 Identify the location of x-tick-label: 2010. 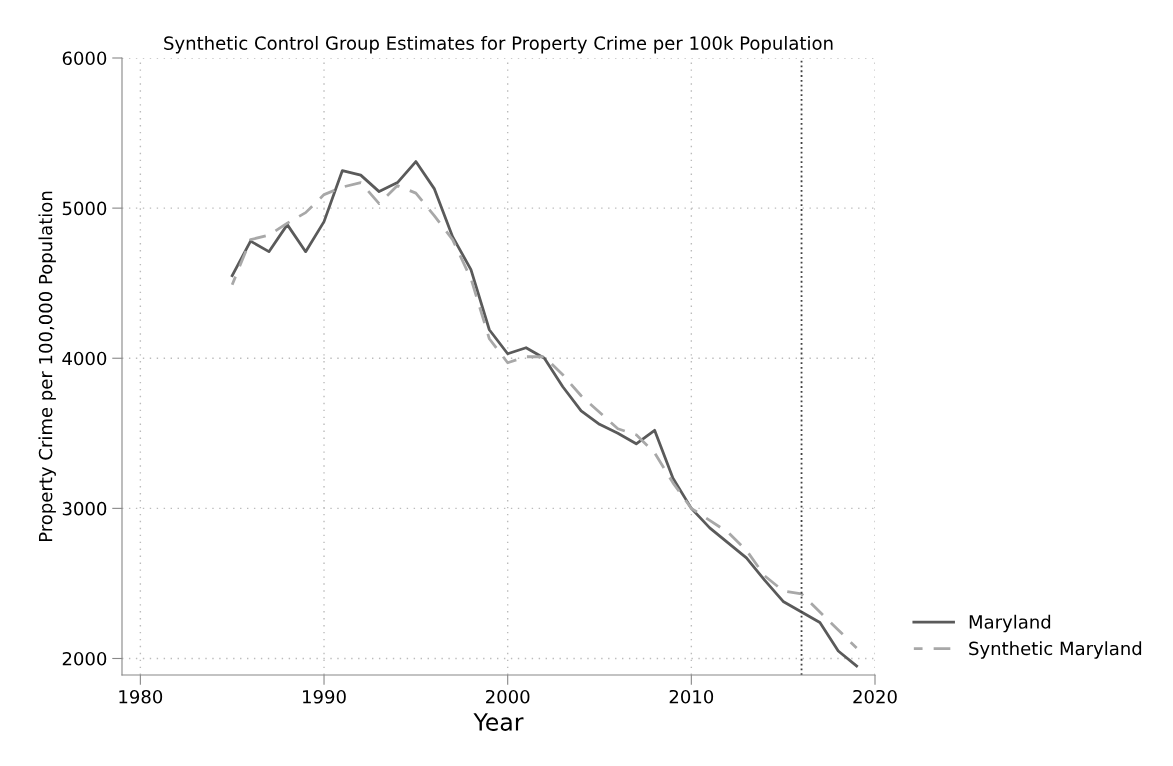
(691, 696).